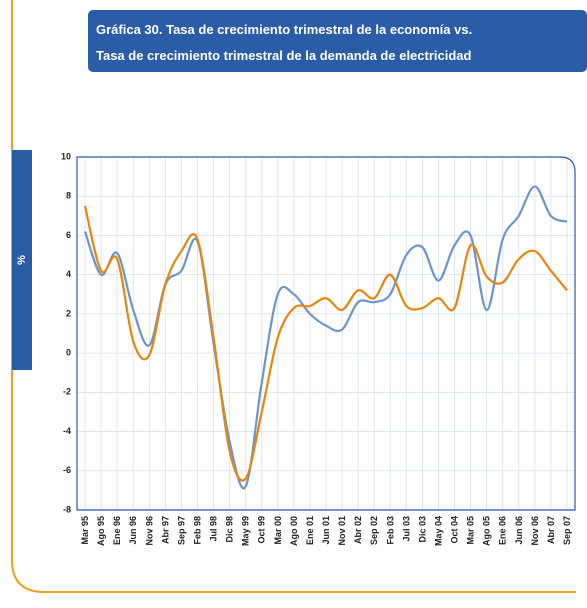 This screenshot has height=608, width=587. Describe the element at coordinates (487, 531) in the screenshot. I see `x-tick-label: Ago 05` at that location.